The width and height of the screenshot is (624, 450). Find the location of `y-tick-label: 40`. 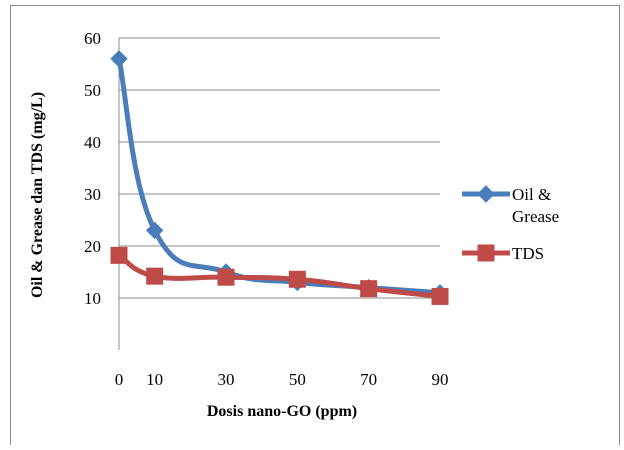

y-tick-label: 40 is located at coordinates (92, 142).